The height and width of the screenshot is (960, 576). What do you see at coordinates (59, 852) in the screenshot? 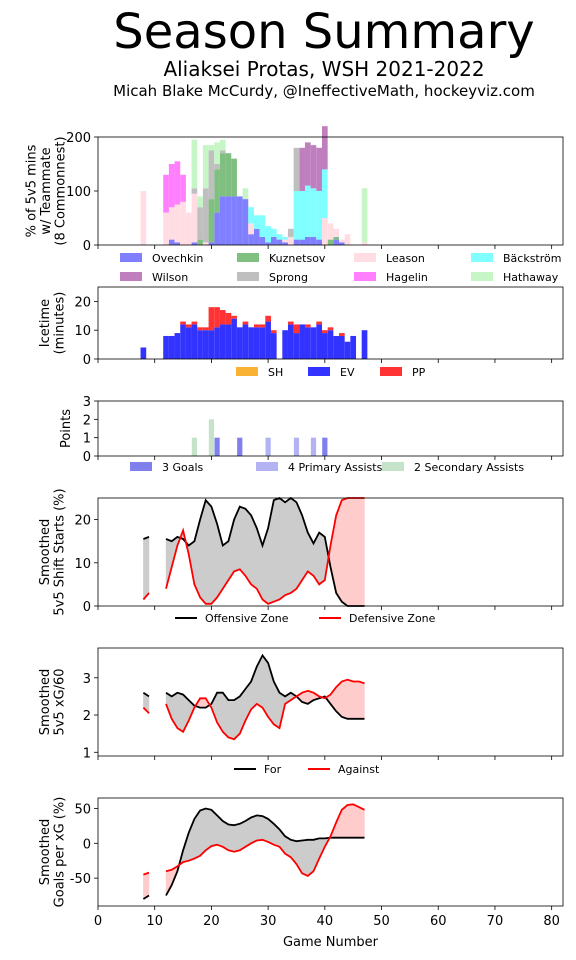
I see `y-axis-label: Goals per xG (%)` at bounding box center [59, 852].